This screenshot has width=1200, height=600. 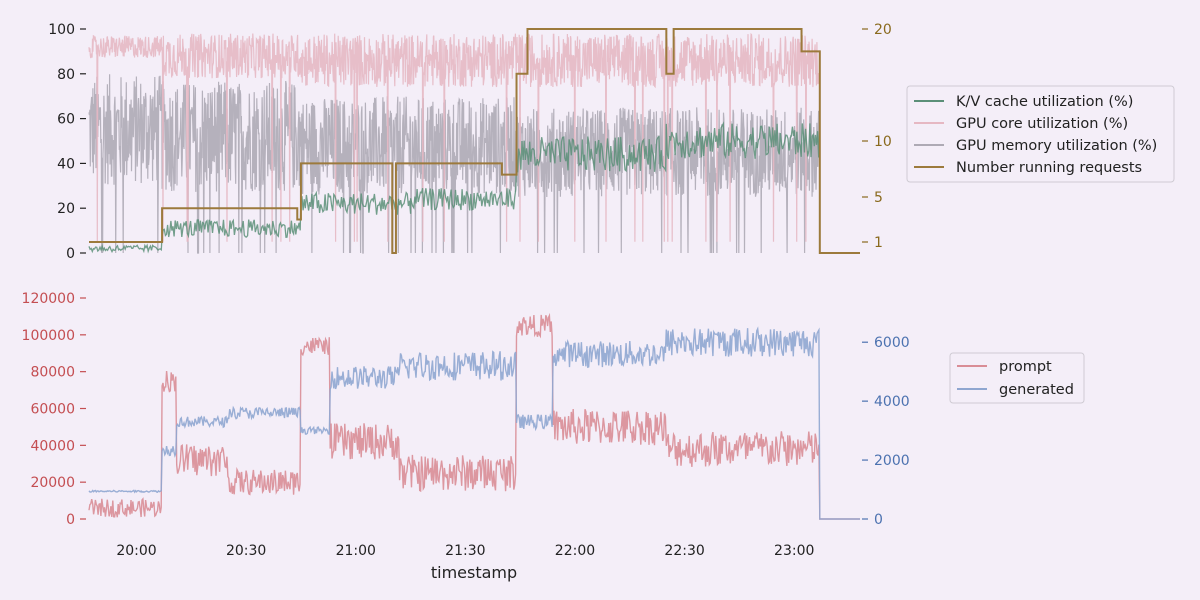 I want to click on x-axis-label: timestamp, so click(x=474, y=572).